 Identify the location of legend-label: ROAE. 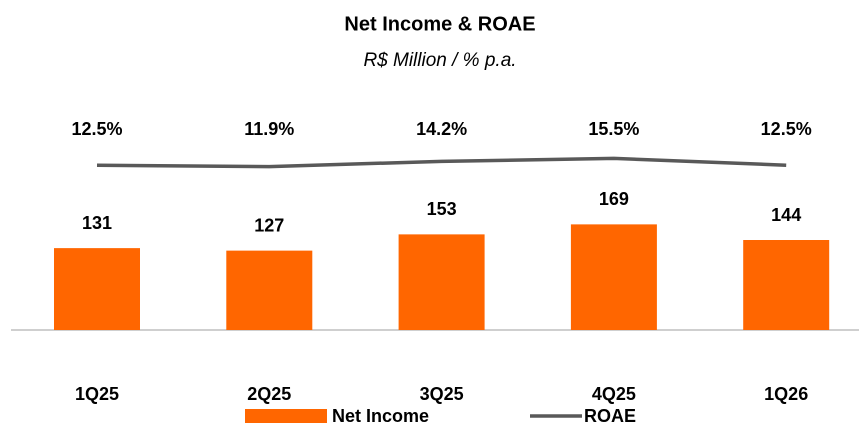
(610, 416).